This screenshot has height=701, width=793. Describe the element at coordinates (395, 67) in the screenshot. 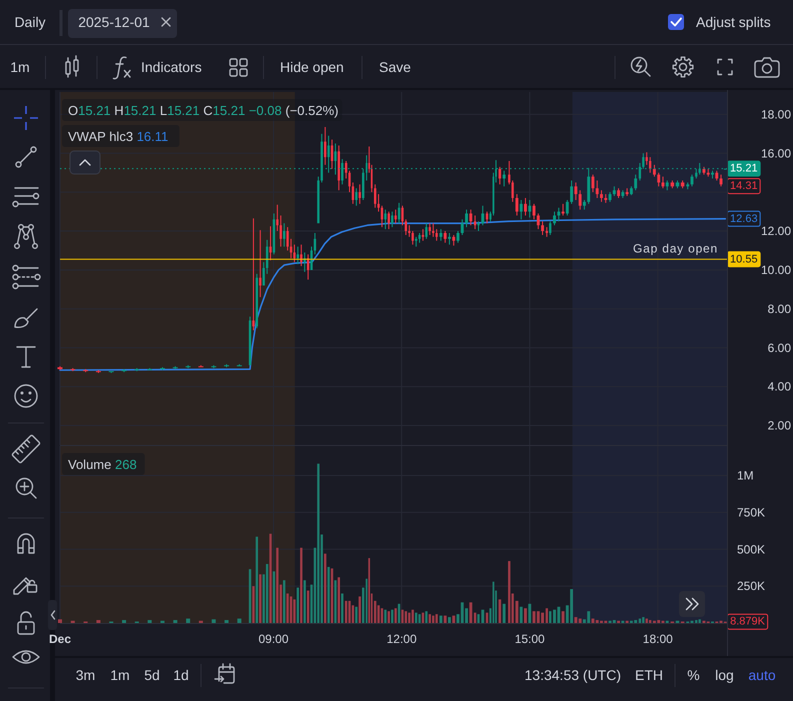

I see `text: Save` at that location.